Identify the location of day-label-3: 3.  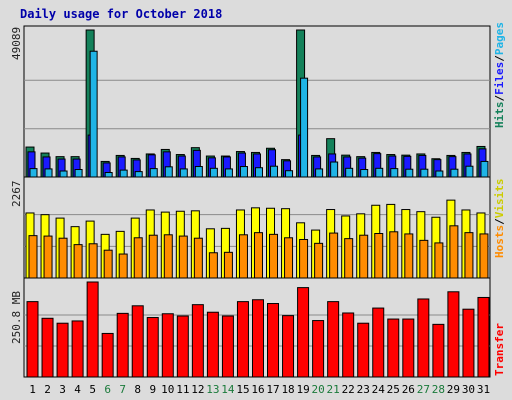
(62, 389).